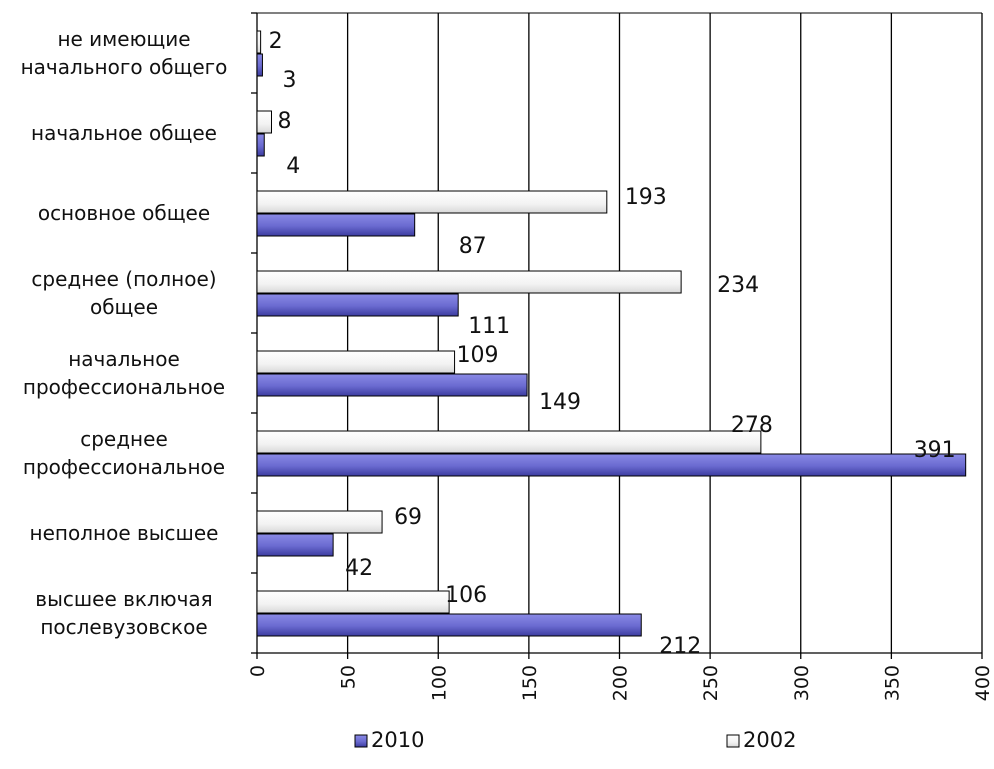 This screenshot has width=994, height=769. Describe the element at coordinates (408, 517) in the screenshot. I see `value-label-2002-6: 69` at that location.